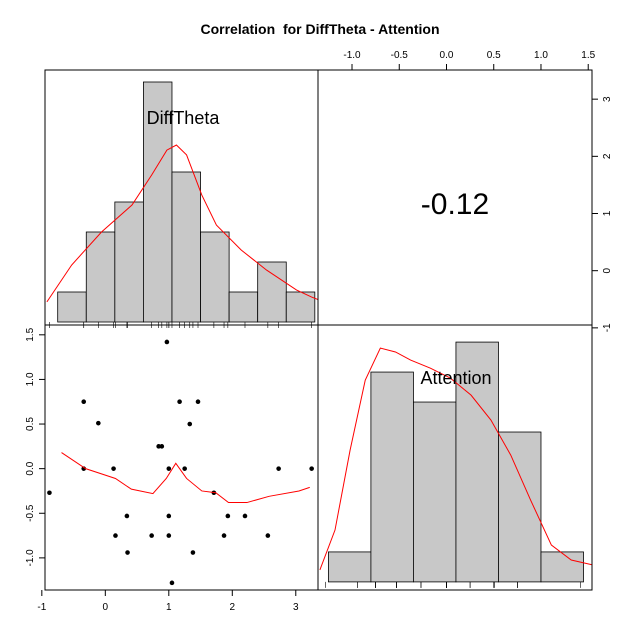 The image size is (640, 640). Describe the element at coordinates (296, 607) in the screenshot. I see `x-tick-label: 3` at that location.